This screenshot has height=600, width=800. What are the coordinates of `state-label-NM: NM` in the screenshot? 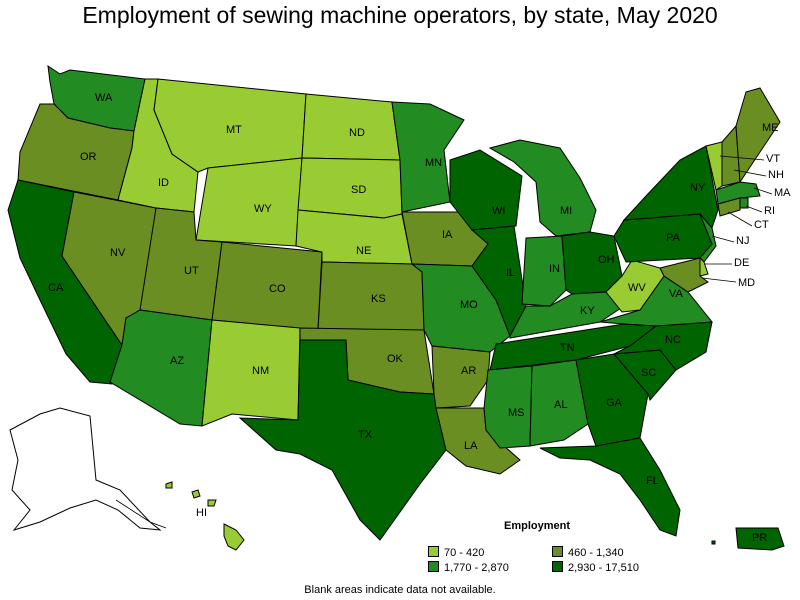 It's located at (260, 371).